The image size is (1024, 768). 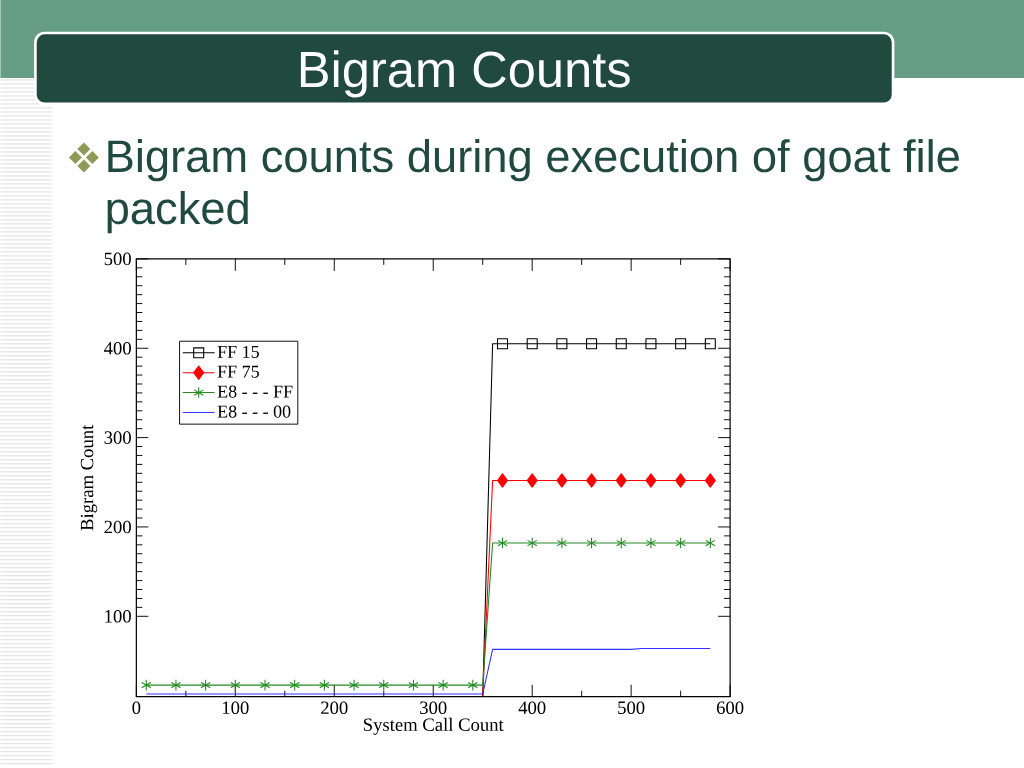 What do you see at coordinates (631, 708) in the screenshot?
I see `x-tick-label: 500` at bounding box center [631, 708].